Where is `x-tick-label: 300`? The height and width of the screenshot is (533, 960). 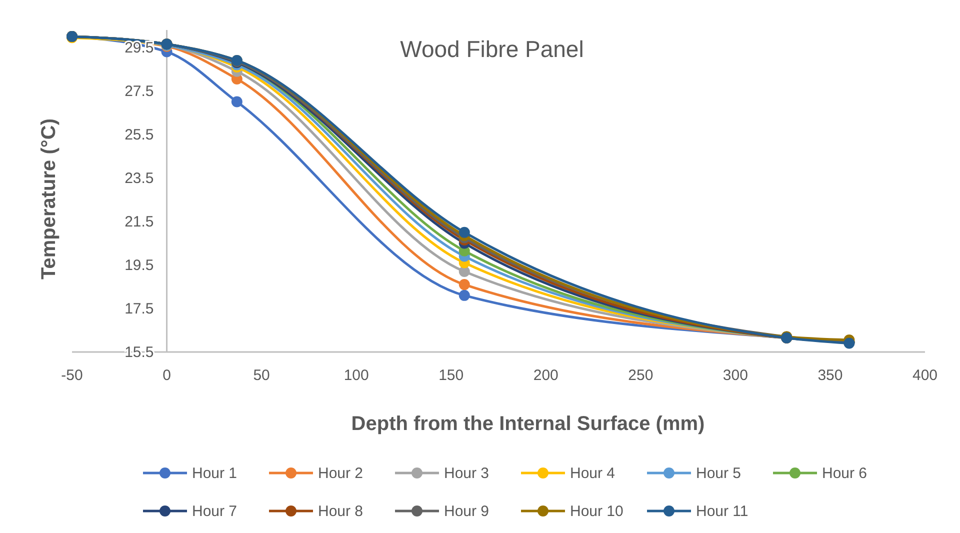
x-tick-label: 300 is located at coordinates (735, 375).